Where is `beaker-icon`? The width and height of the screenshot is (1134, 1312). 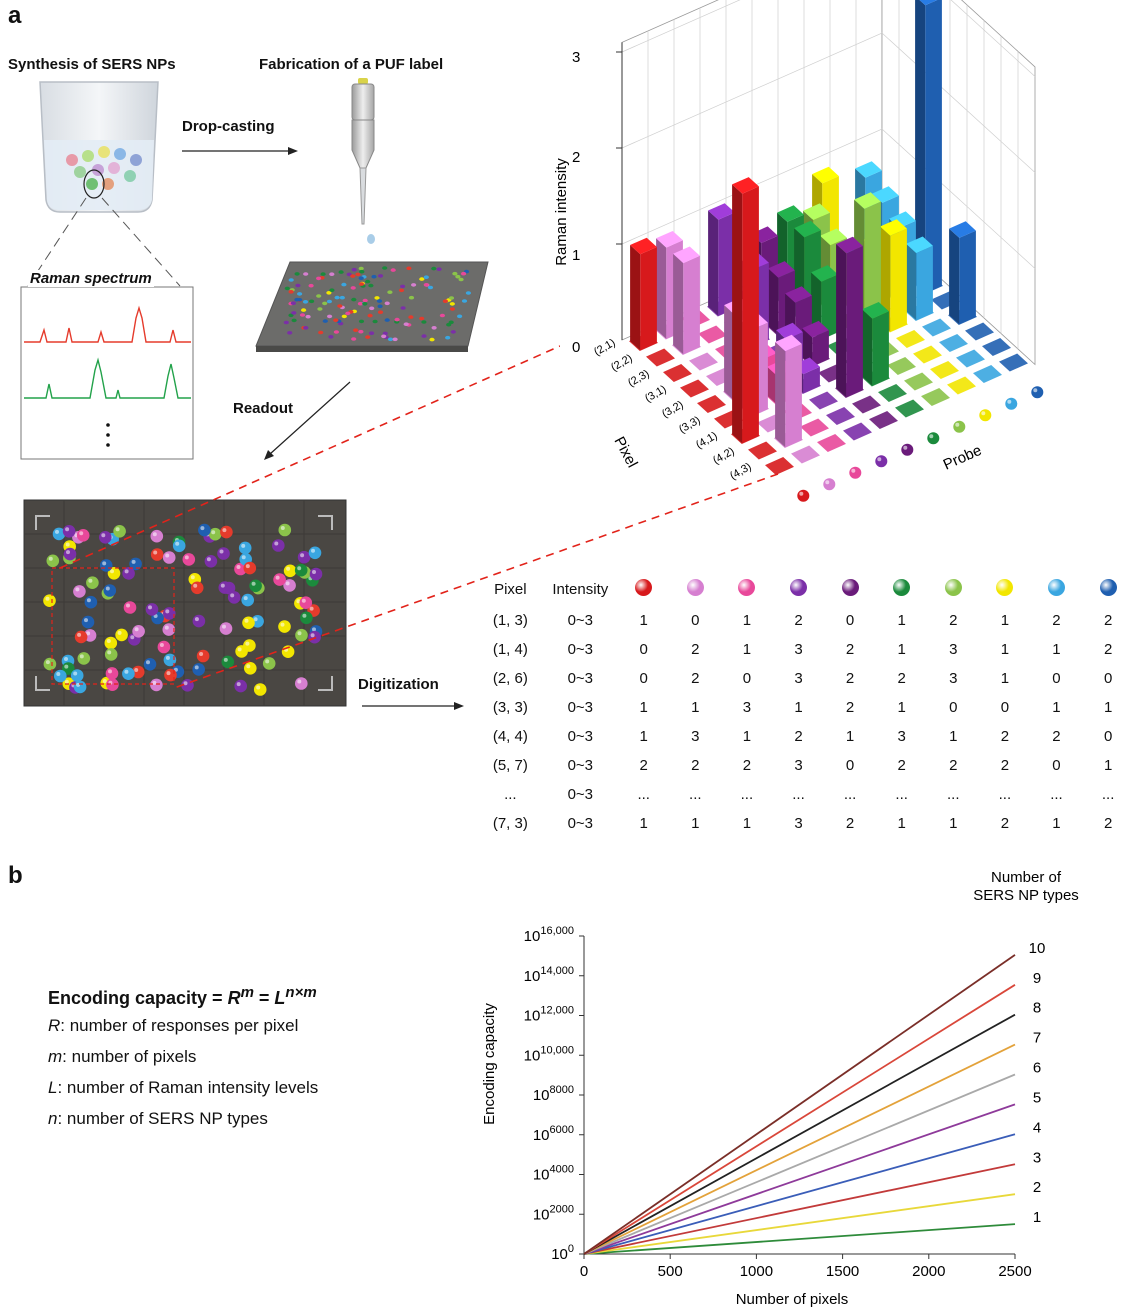
beaker-icon is located at coordinates (99, 147).